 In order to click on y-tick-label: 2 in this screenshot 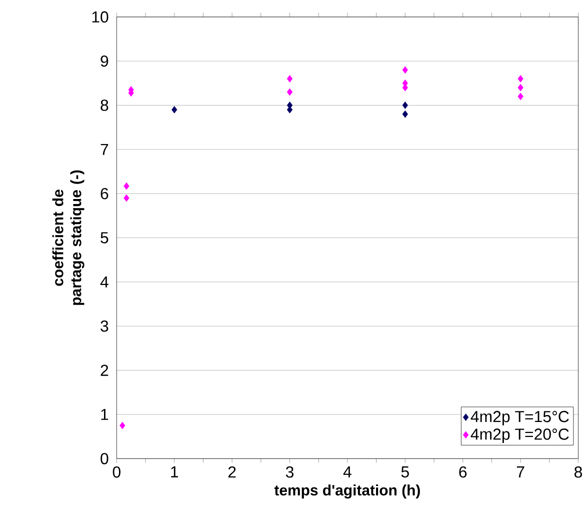, I will do `click(104, 370)`.